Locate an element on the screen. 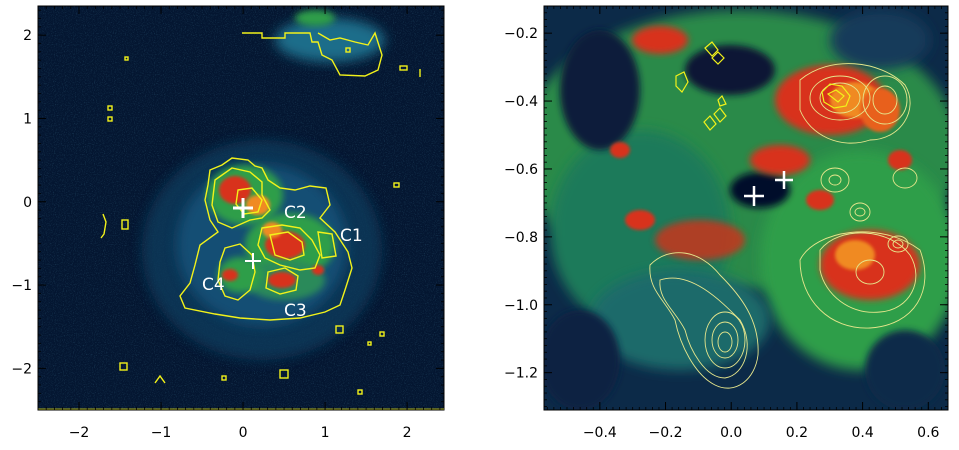 Image resolution: width=959 pixels, height=450 pixels. x-tick-label: 0.6 is located at coordinates (928, 433).